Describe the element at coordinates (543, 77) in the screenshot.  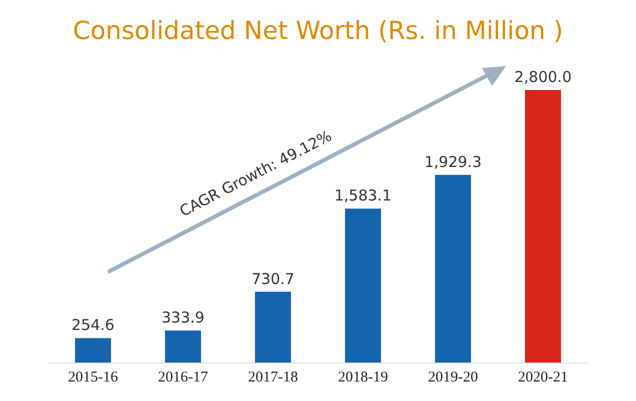
I see `data-label: 2,800.0` at that location.